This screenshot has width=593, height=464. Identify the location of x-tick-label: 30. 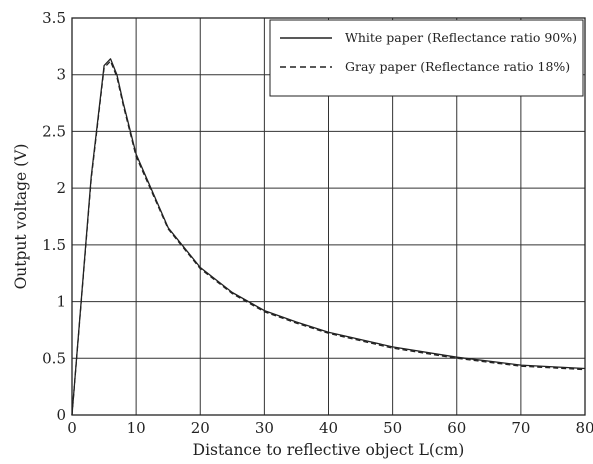
(264, 428).